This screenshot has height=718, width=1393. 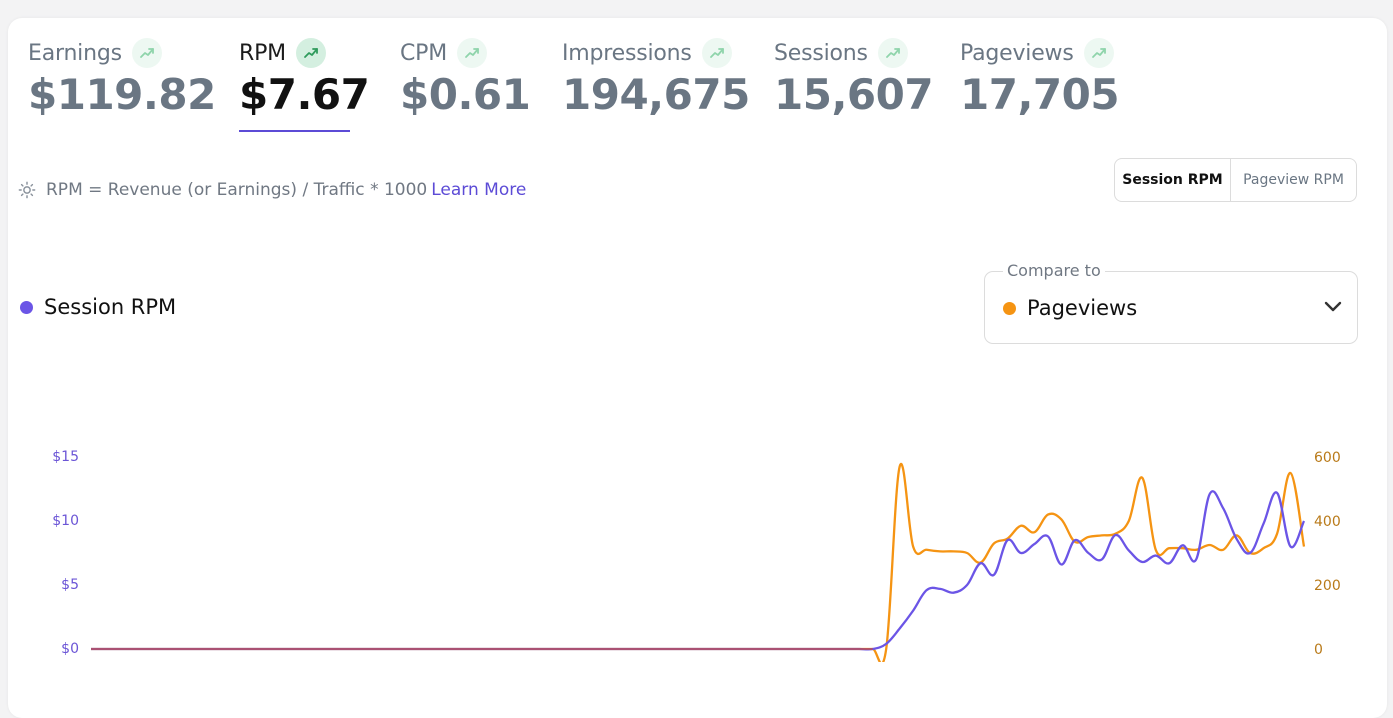 I want to click on metric-header: Sessions, so click(x=853, y=53).